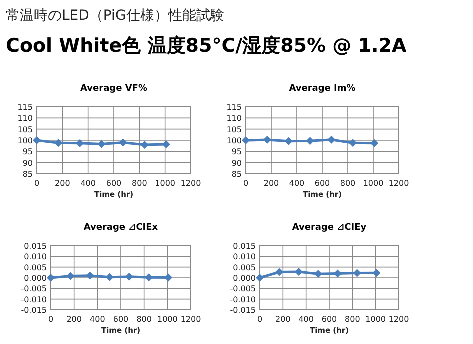 The height and width of the screenshot is (344, 473). I want to click on chart-title: Average VF%, so click(114, 89).